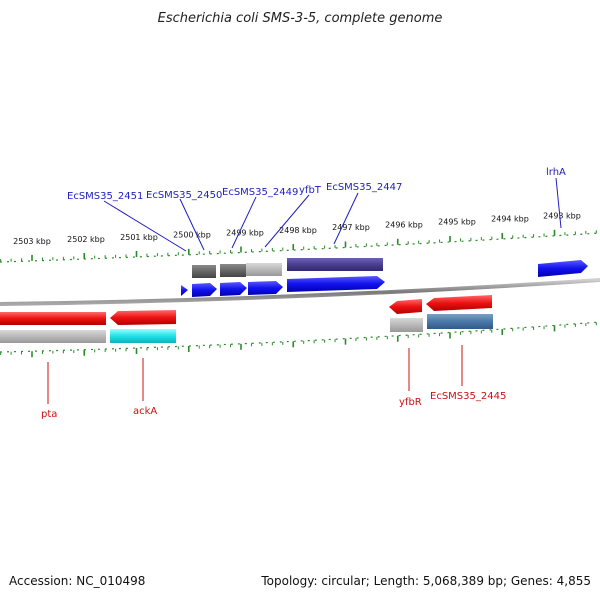  Describe the element at coordinates (139, 237) in the screenshot. I see `tick-label: 2501 kbp` at that location.